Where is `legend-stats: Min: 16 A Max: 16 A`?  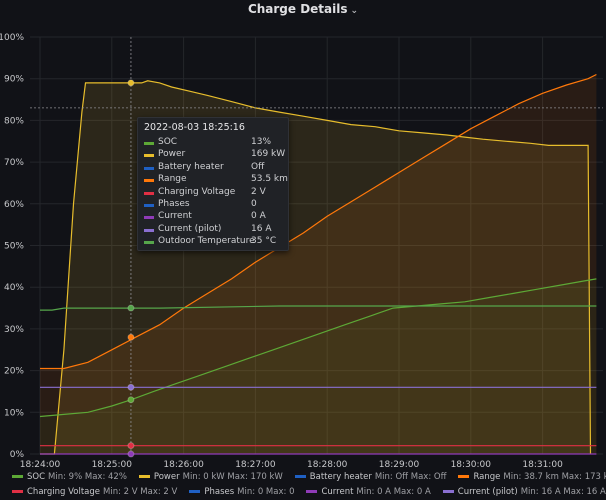
legend-stats: Min: 16 A Max: 16 A is located at coordinates (563, 492).